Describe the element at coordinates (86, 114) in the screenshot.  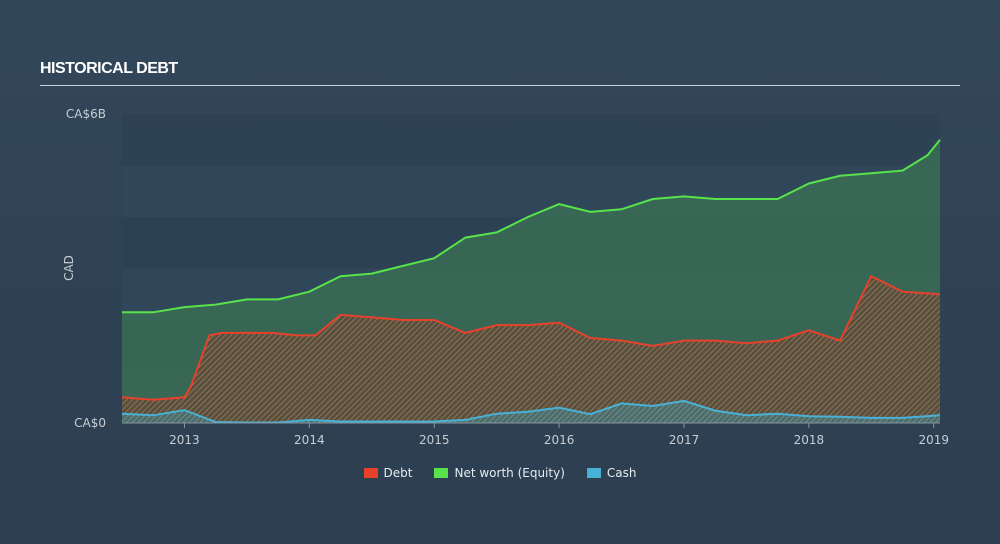
I see `y-tick-label-top: CA$6B` at that location.